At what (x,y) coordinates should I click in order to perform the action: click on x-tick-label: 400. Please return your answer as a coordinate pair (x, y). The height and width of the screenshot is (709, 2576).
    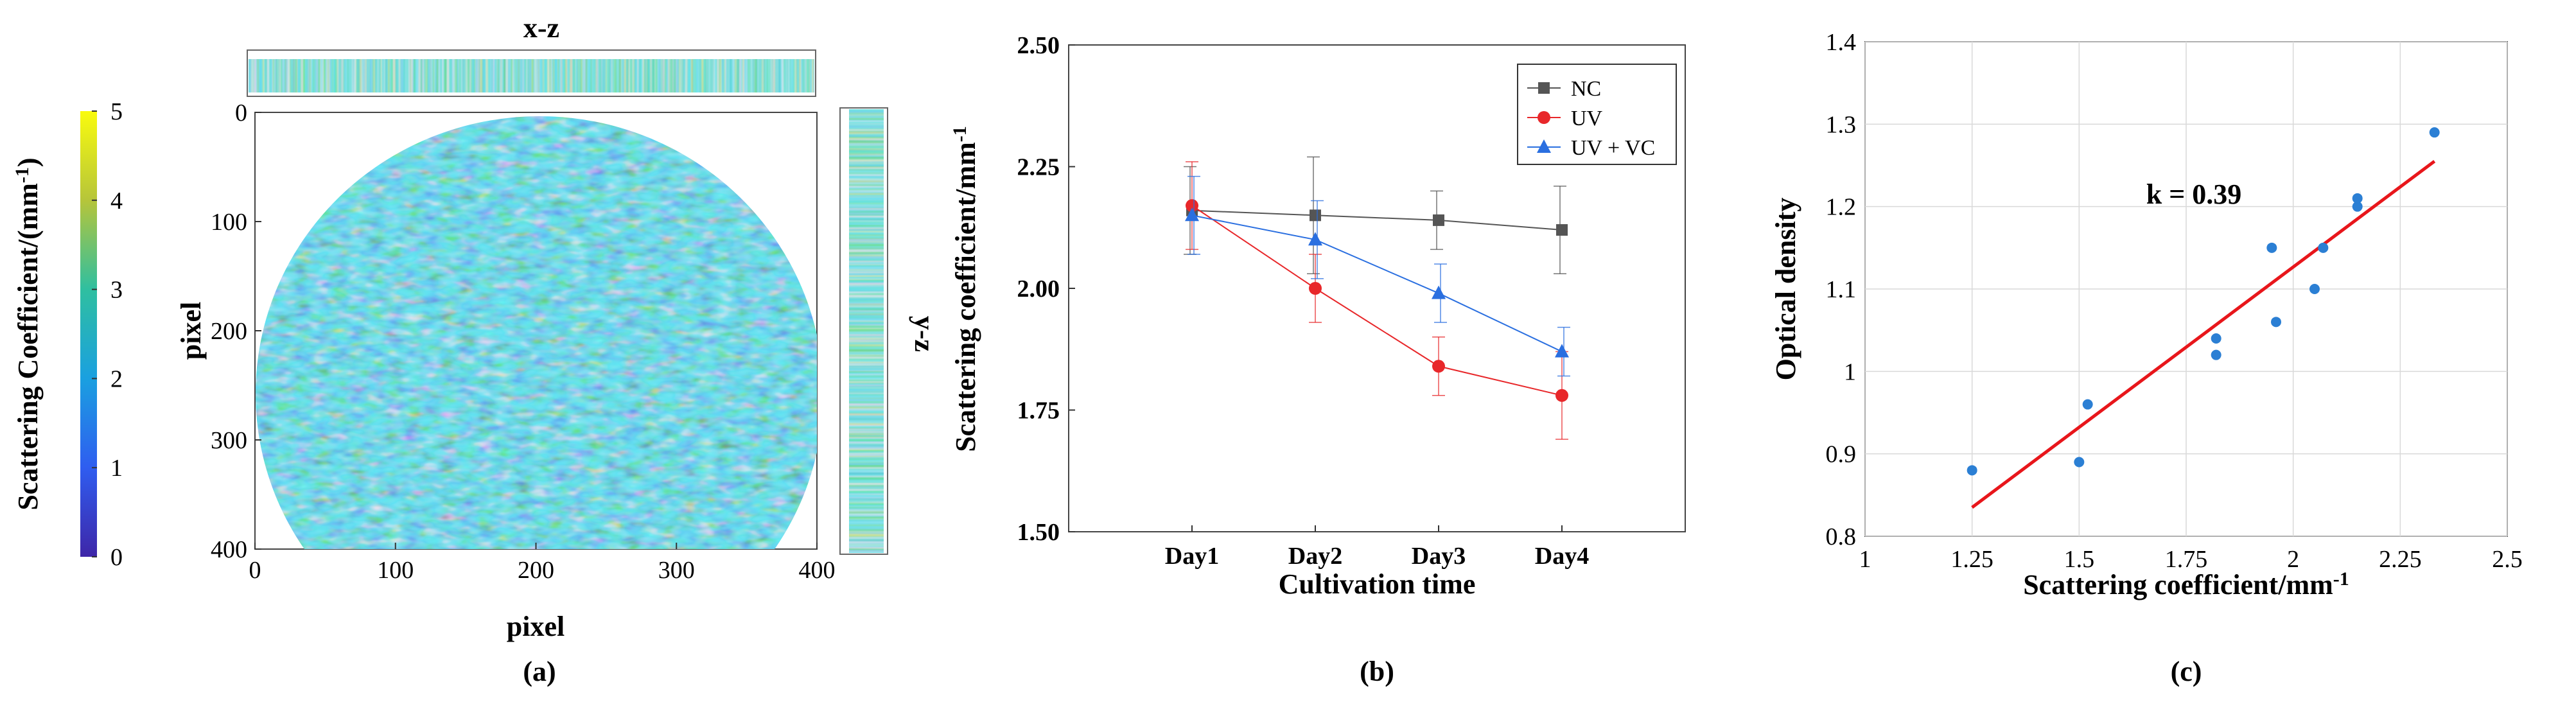
    Looking at the image, I should click on (818, 570).